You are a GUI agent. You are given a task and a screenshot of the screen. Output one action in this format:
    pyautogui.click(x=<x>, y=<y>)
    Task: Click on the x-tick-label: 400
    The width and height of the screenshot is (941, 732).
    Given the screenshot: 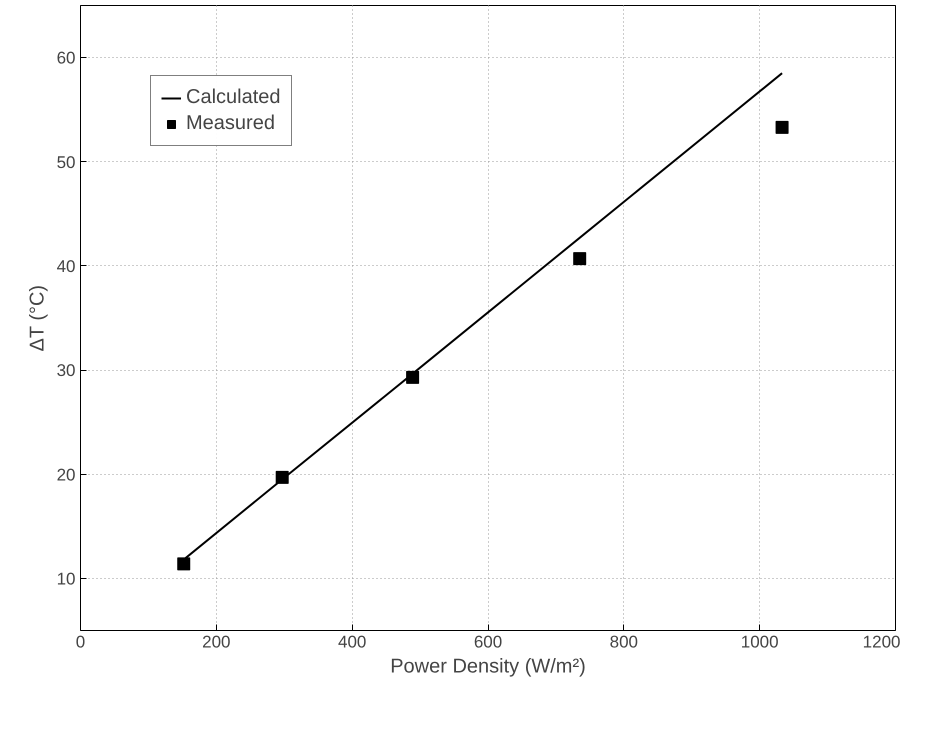 What is the action you would take?
    pyautogui.click(x=352, y=642)
    